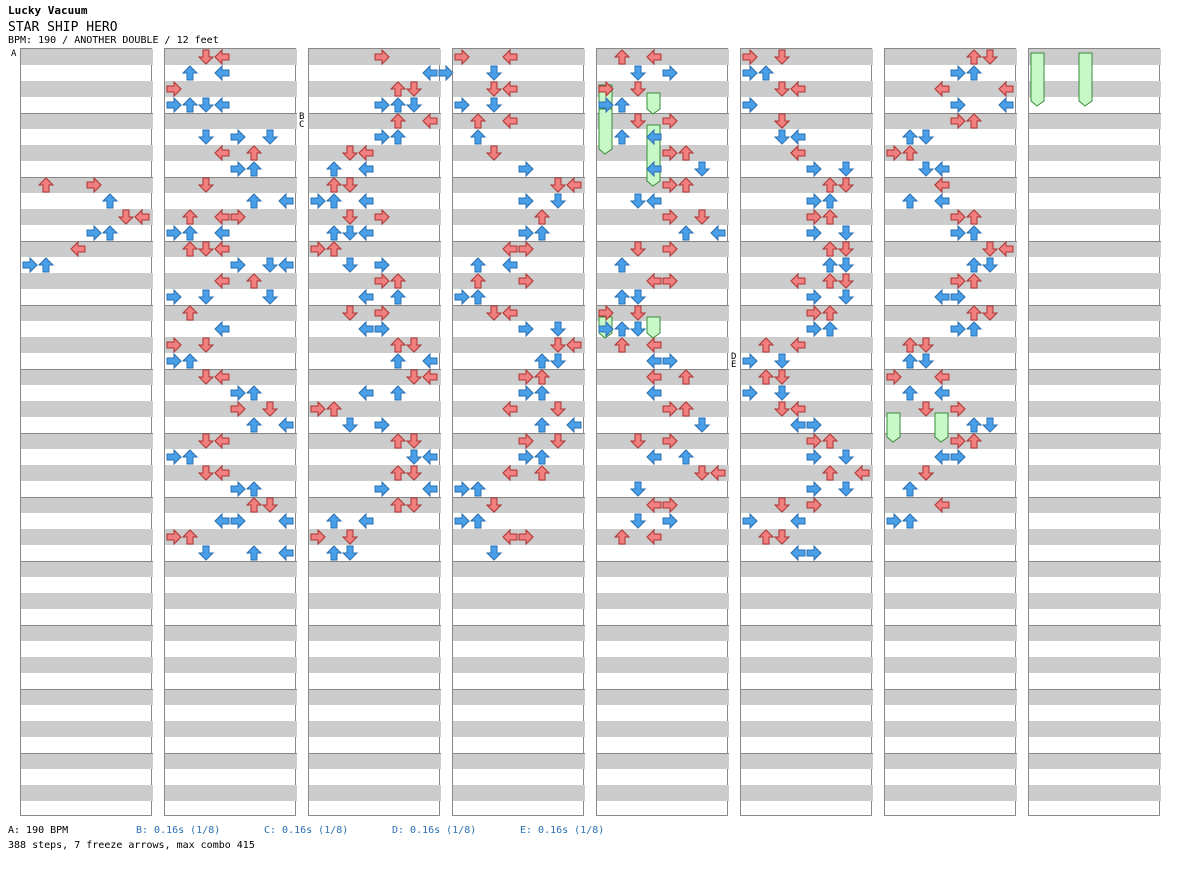 The width and height of the screenshot is (1184, 876). What do you see at coordinates (302, 117) in the screenshot?
I see `marker-b: B` at bounding box center [302, 117].